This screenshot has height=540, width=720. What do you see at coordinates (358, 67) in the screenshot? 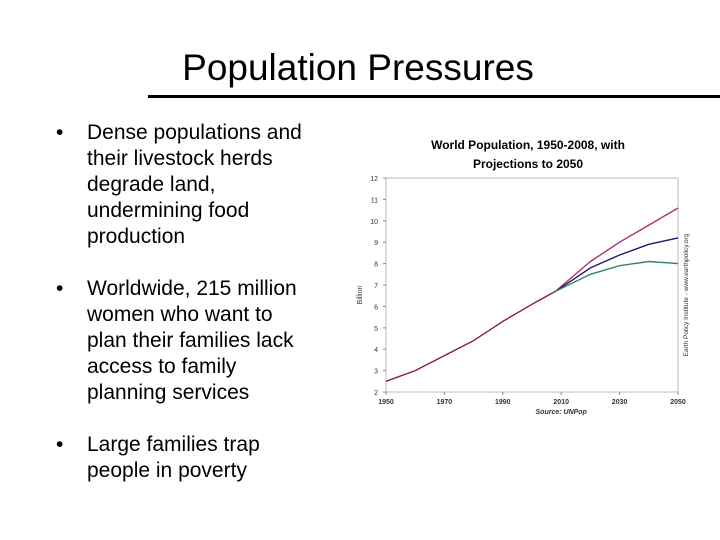
I see `slide-title: Population Pressures` at bounding box center [358, 67].